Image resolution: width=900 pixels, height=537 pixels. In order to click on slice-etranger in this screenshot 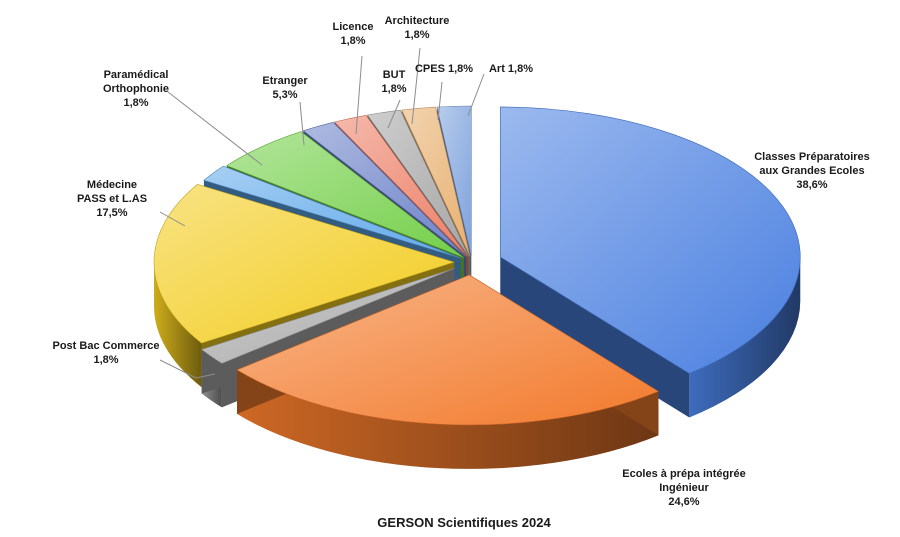, I will do `click(345, 194)`.